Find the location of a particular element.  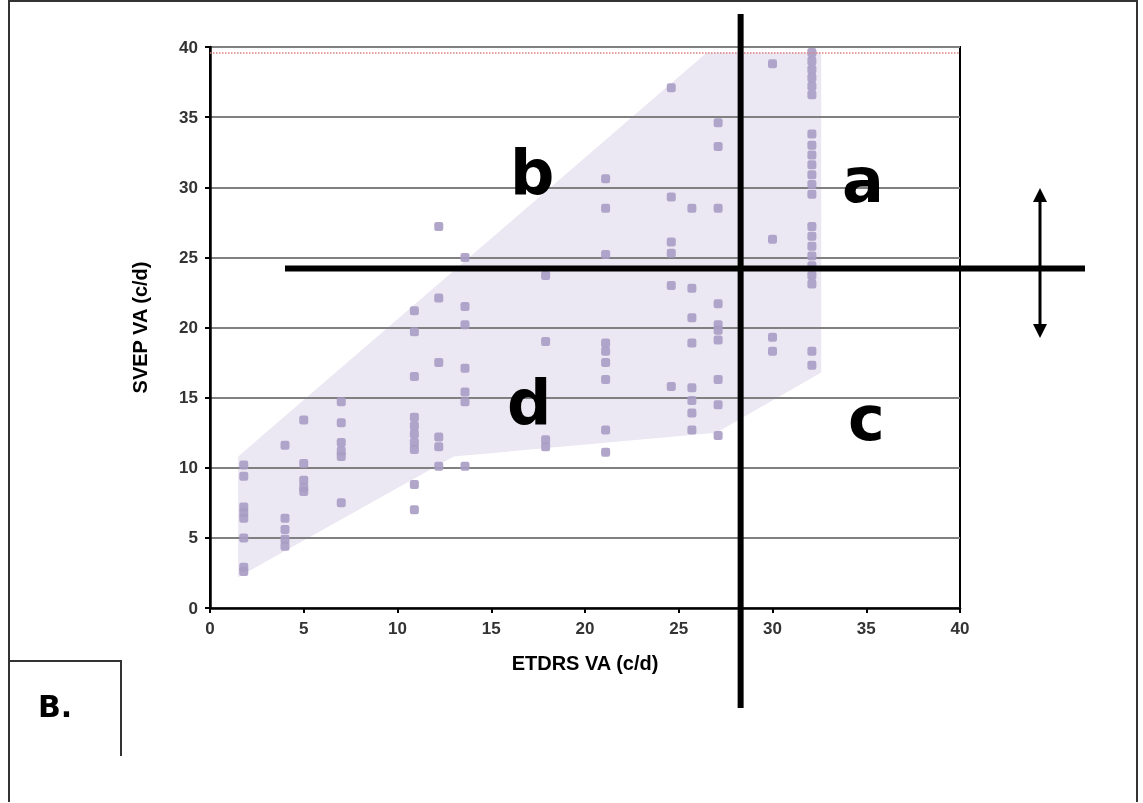

x-tick-label: 40 is located at coordinates (960, 628).